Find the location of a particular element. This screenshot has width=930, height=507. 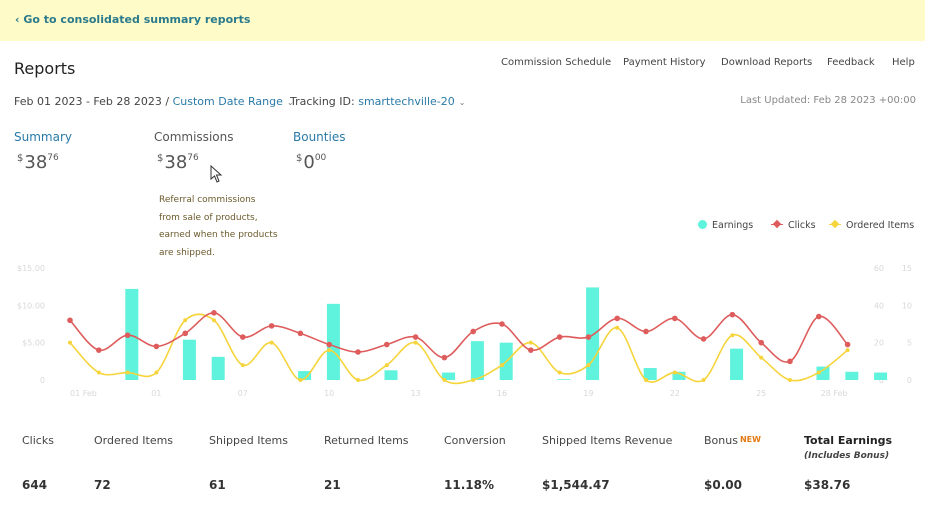

stat-value-returned-items: 21 is located at coordinates (332, 485).